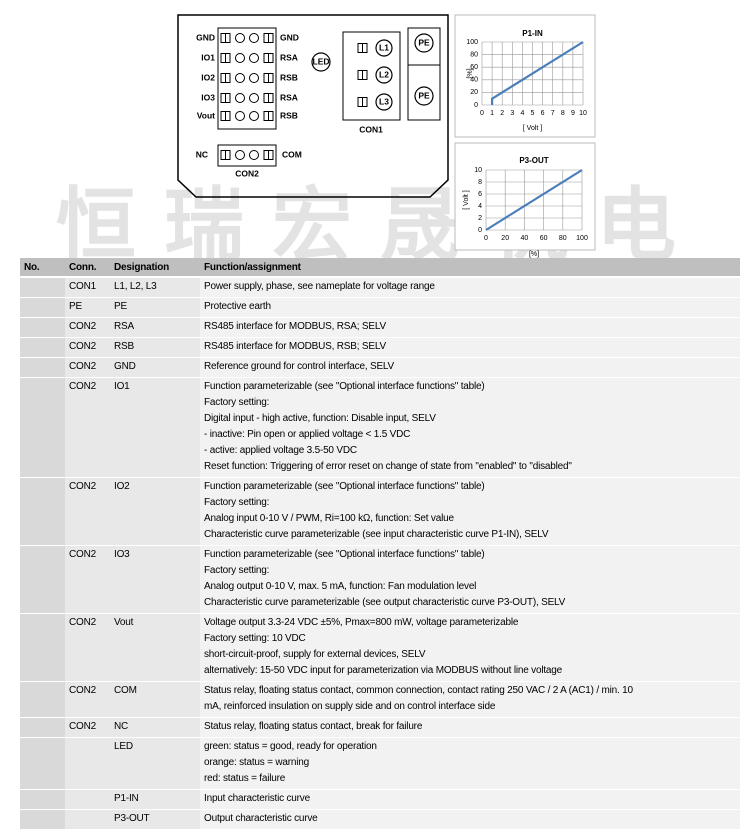  What do you see at coordinates (247, 173) in the screenshot?
I see `block-label: CON2` at bounding box center [247, 173].